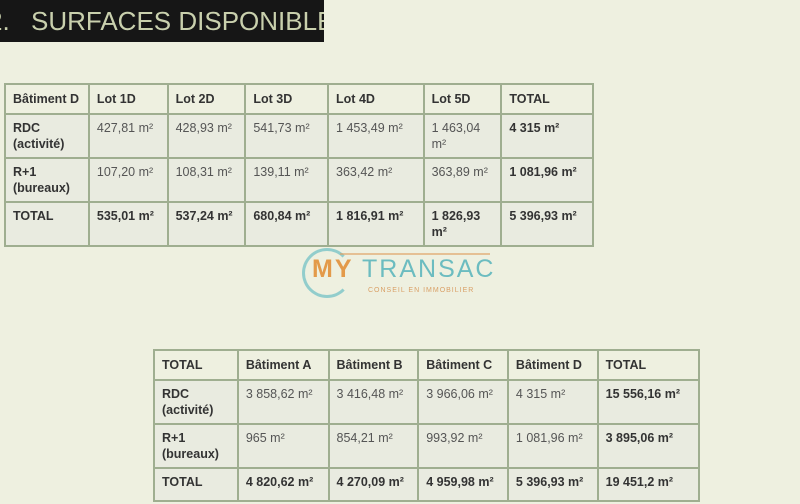 The height and width of the screenshot is (504, 800). Describe the element at coordinates (287, 136) in the screenshot. I see `cell: 541,73 m²` at that location.